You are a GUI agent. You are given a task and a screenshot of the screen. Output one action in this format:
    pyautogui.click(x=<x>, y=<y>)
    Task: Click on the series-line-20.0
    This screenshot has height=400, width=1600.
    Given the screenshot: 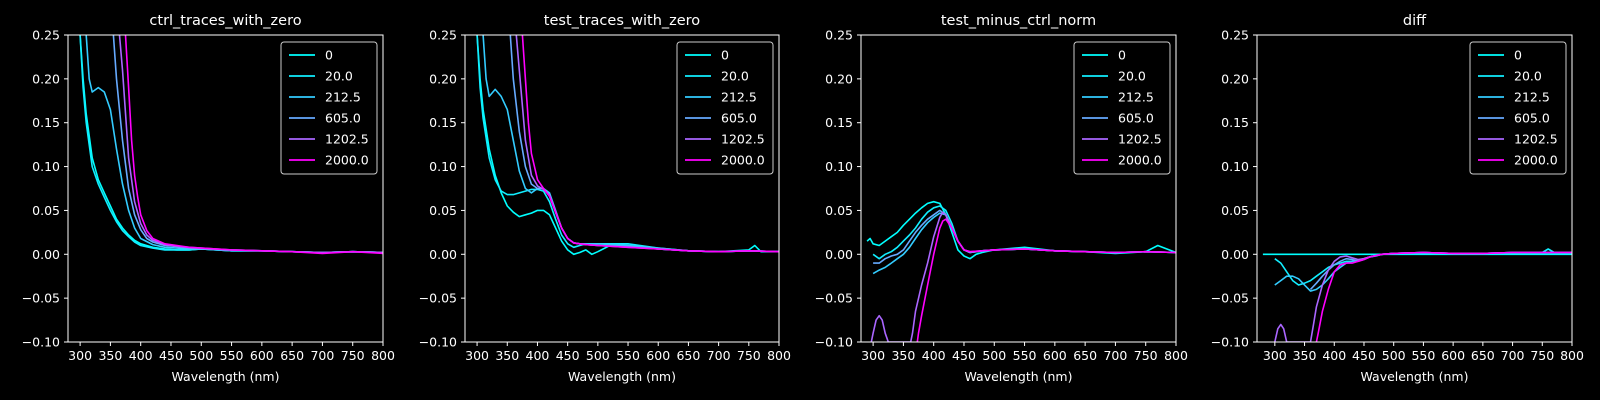 What is the action you would take?
    pyautogui.click(x=627, y=144)
    